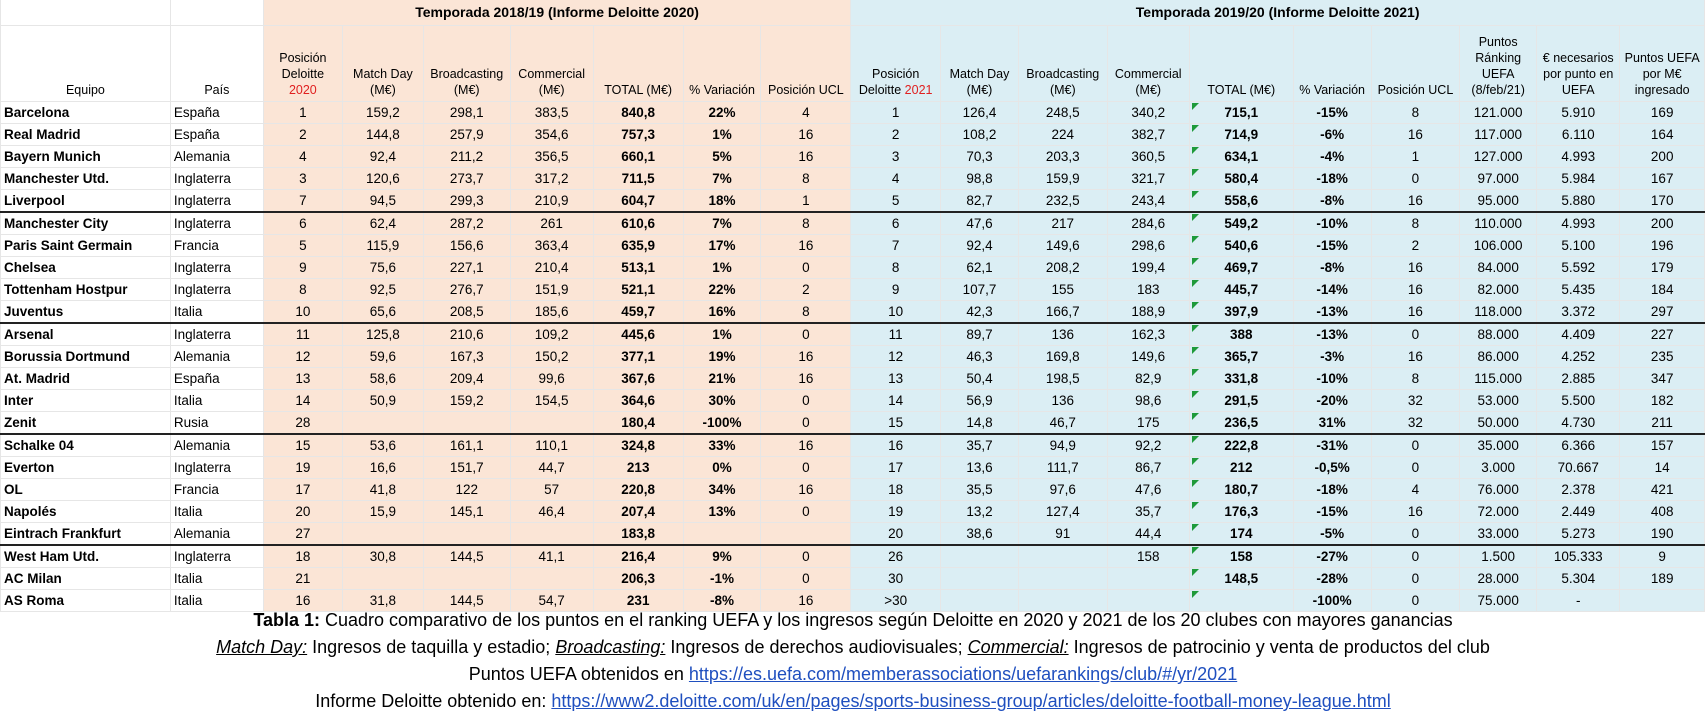  What do you see at coordinates (1662, 556) in the screenshot?
I see `cell-ppm: 9` at bounding box center [1662, 556].